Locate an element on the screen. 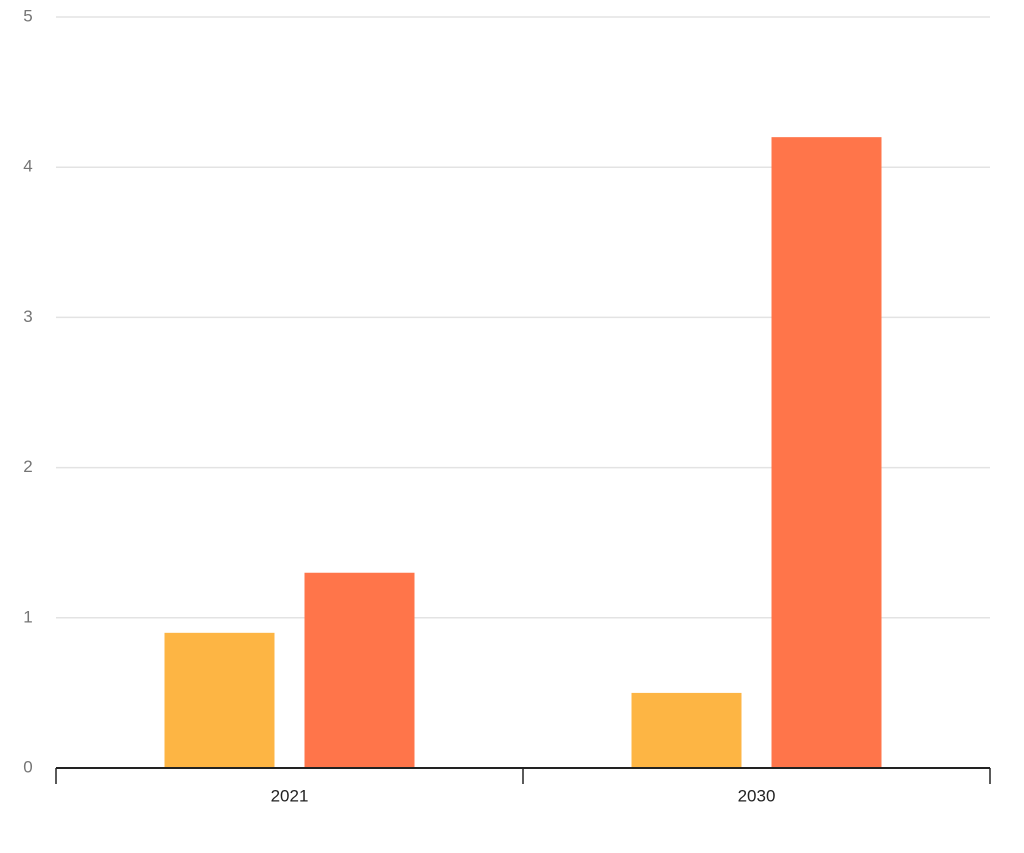 This screenshot has width=1024, height=853. y-tick-label: 5 is located at coordinates (27, 15).